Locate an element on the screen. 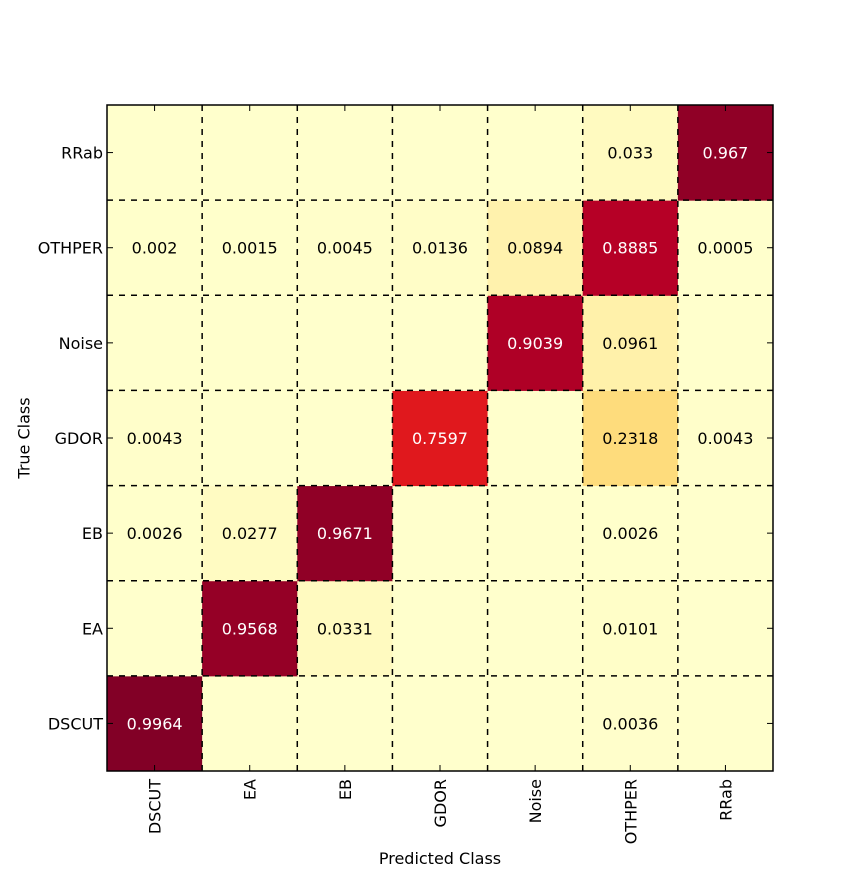 The image size is (859, 878). cell-value-label: 0.0136 is located at coordinates (440, 248).